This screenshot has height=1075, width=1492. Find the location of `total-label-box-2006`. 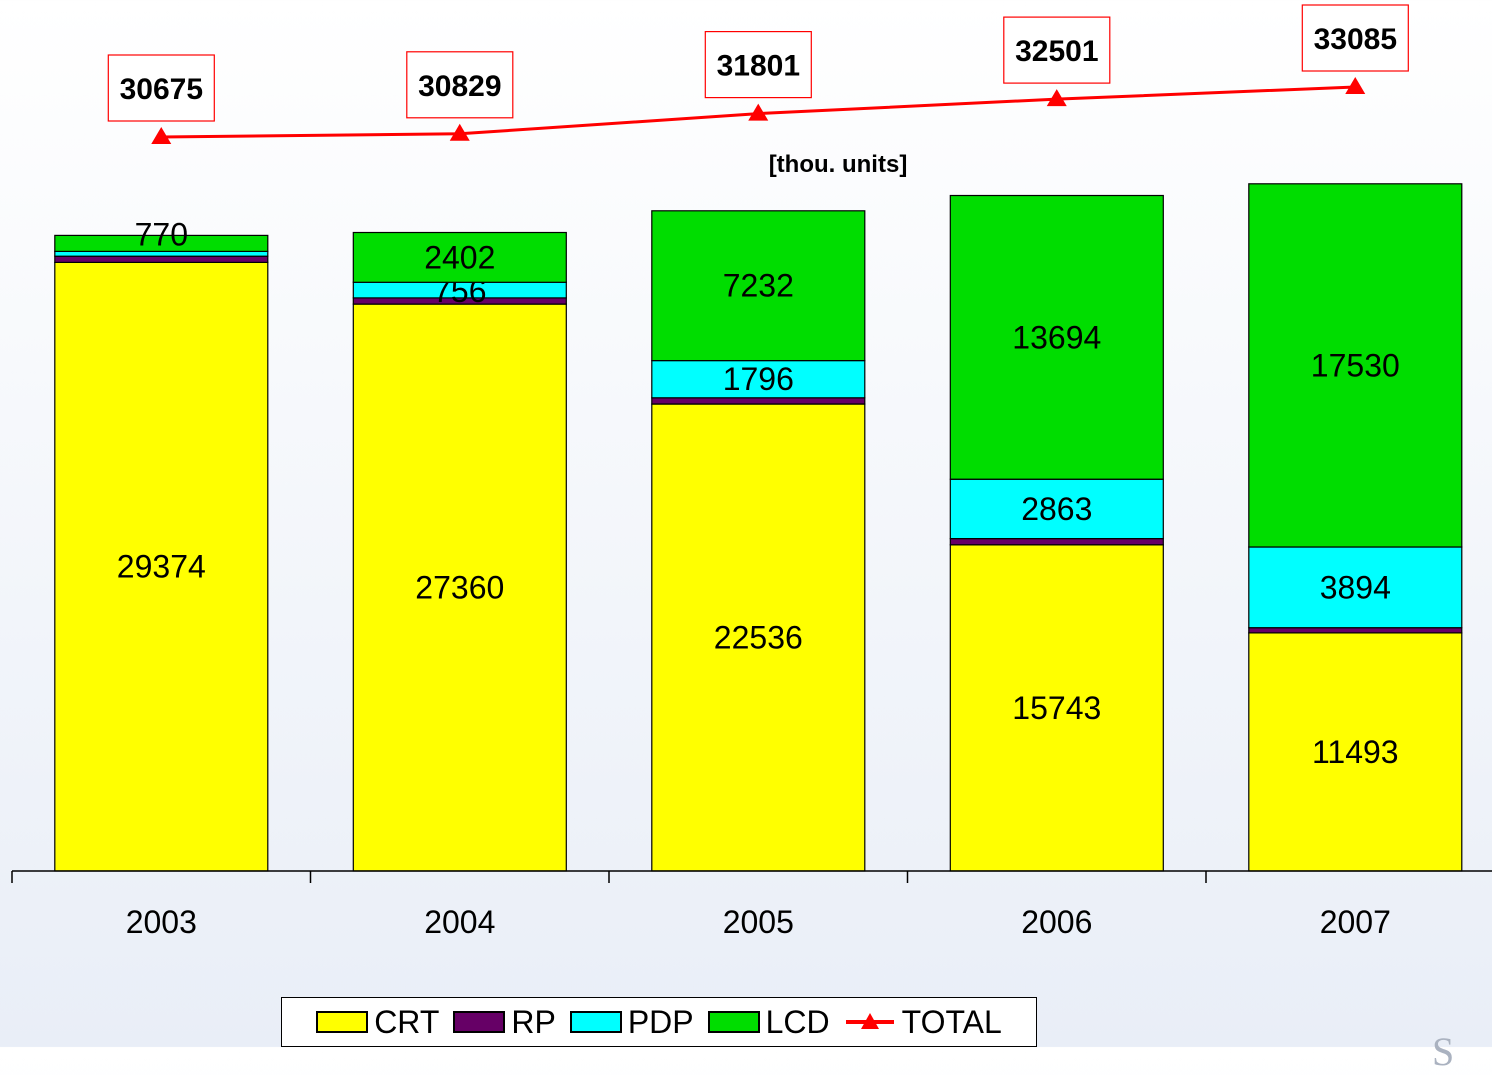

total-label-box-2006 is located at coordinates (1057, 50).